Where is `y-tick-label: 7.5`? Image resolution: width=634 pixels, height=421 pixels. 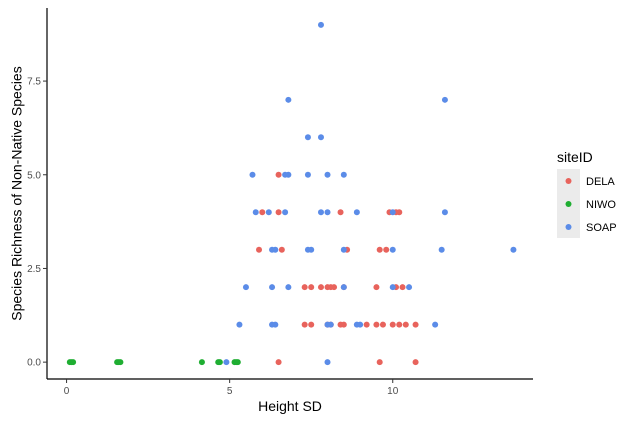 y-tick-label: 7.5 is located at coordinates (34, 82).